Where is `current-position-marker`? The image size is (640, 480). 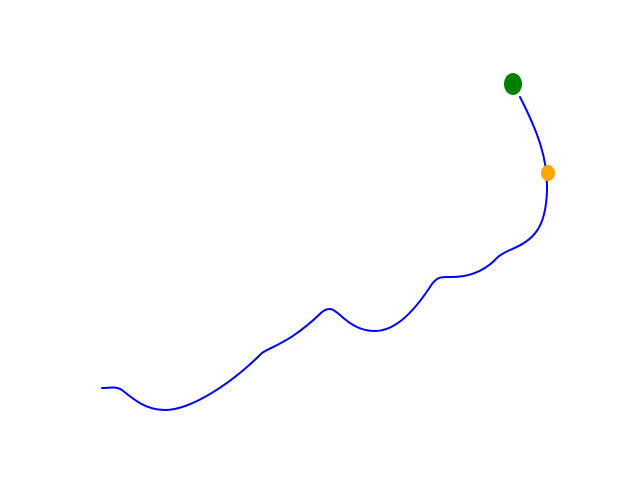
current-position-marker is located at coordinates (548, 173).